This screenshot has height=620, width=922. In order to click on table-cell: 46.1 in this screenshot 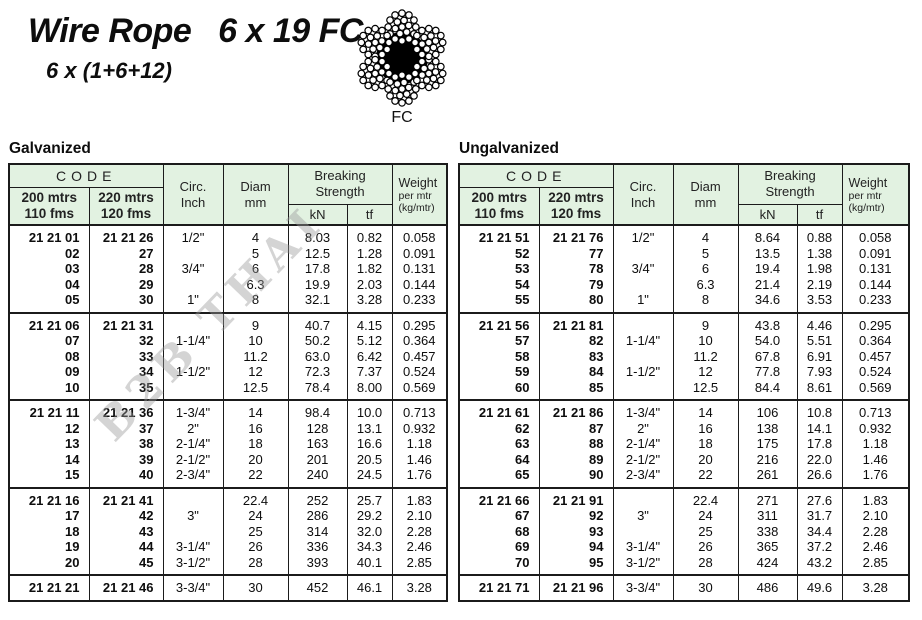, I will do `click(369, 587)`.